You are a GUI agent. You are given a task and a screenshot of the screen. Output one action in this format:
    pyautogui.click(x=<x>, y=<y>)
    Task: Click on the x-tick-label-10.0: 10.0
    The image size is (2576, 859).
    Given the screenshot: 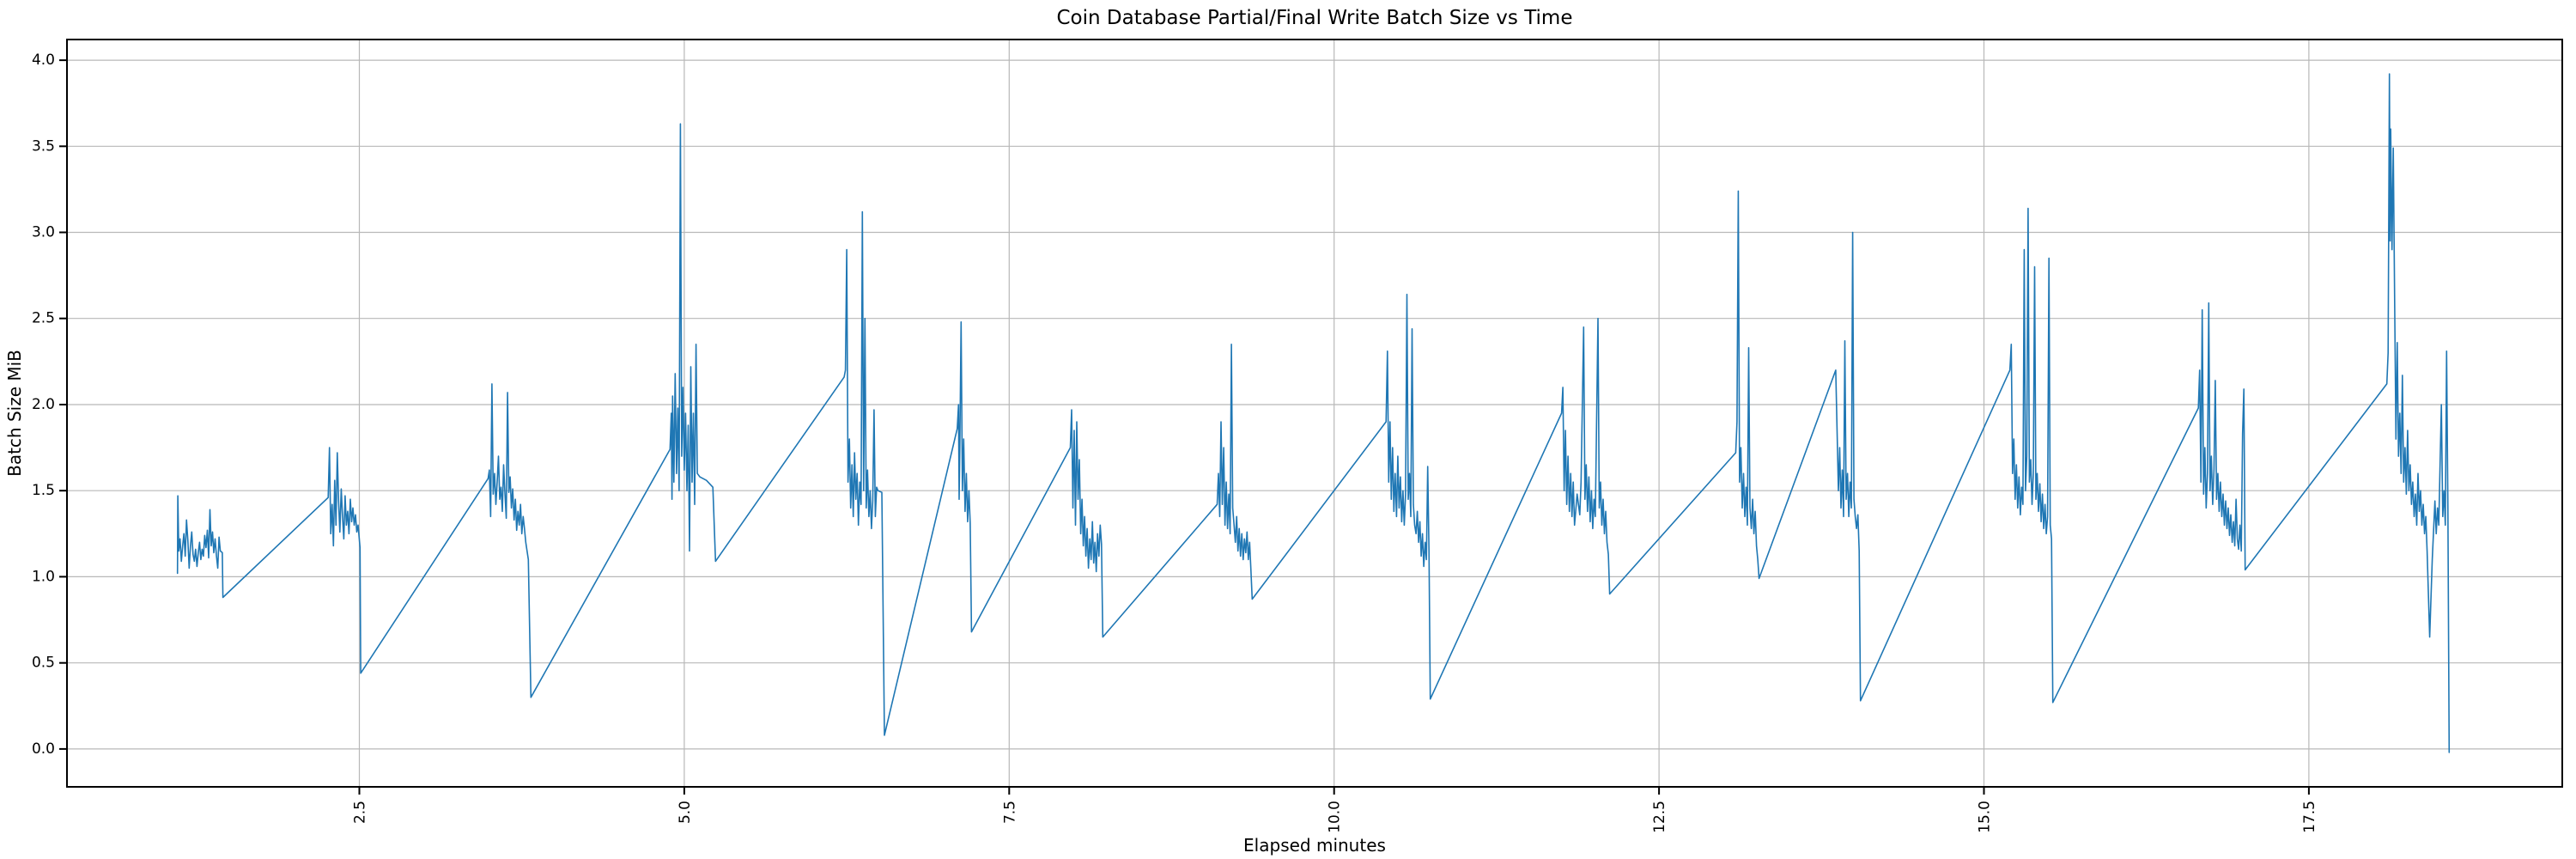 What is the action you would take?
    pyautogui.click(x=1335, y=817)
    